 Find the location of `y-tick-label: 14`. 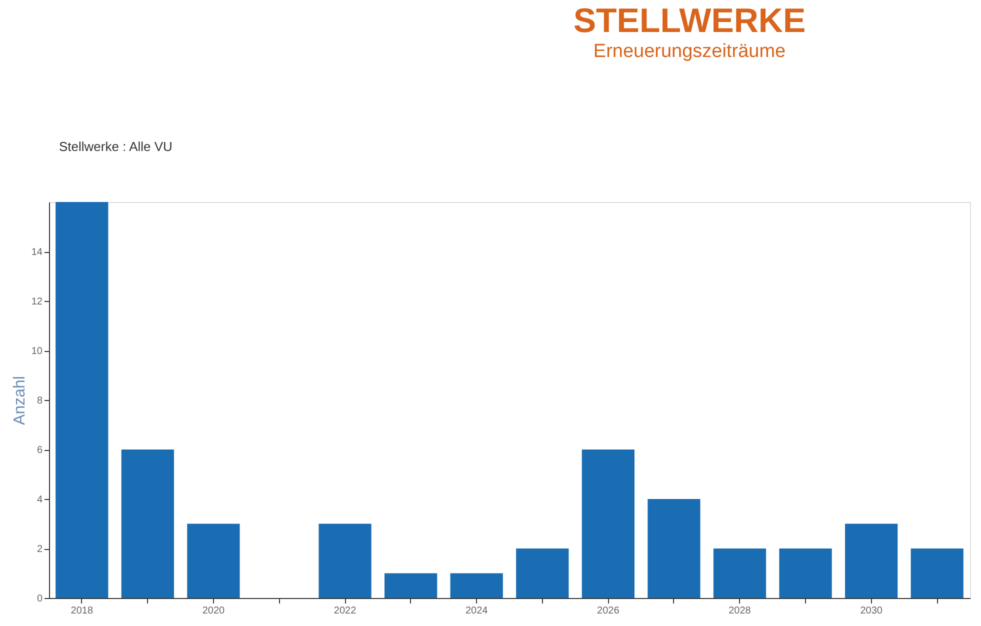

y-tick-label: 14 is located at coordinates (37, 252).